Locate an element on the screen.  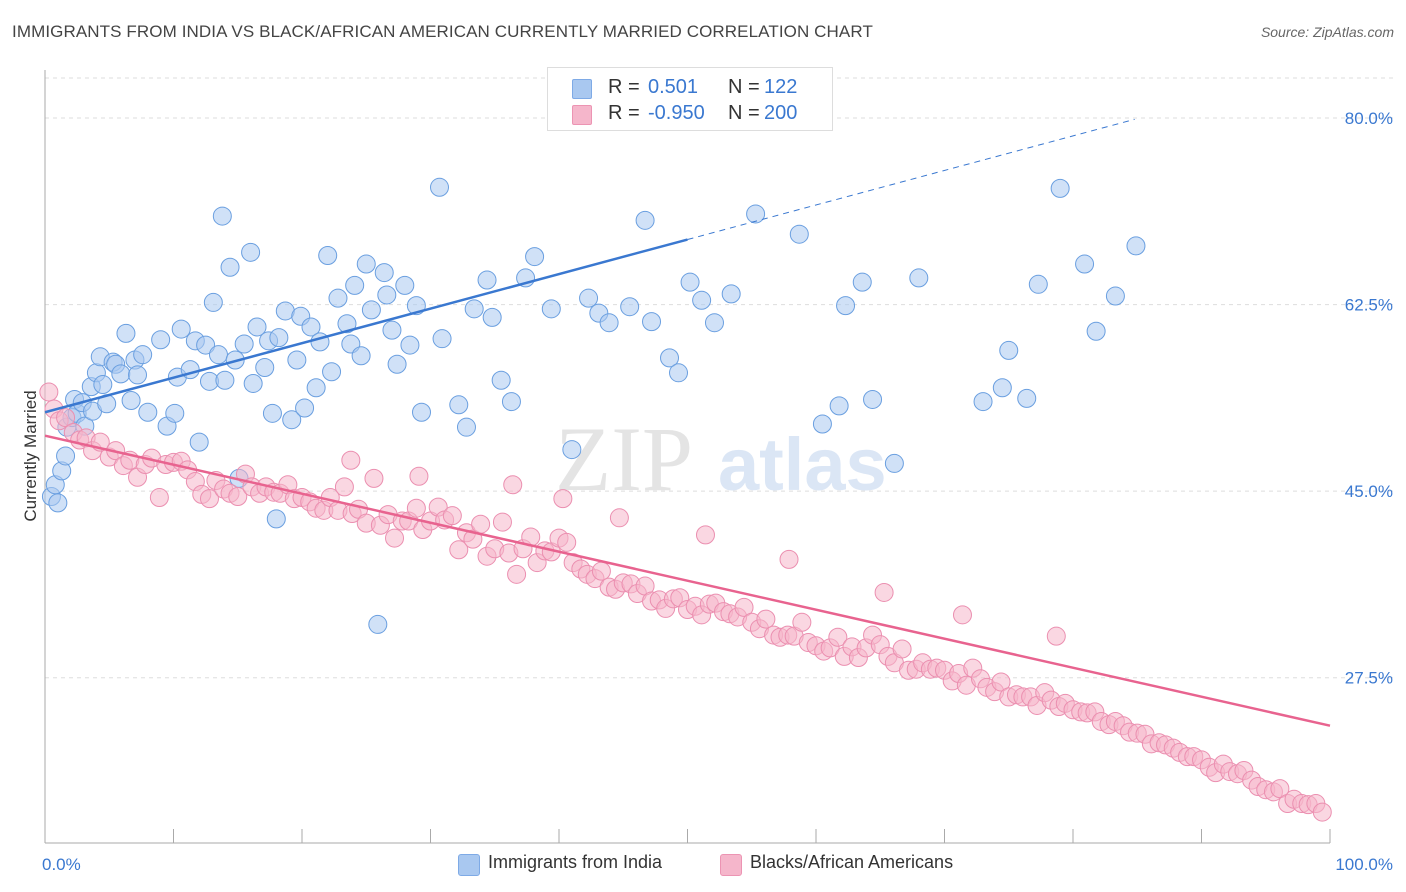
legend-bottom-label-india: Immigrants from India is located at coordinates (575, 862).